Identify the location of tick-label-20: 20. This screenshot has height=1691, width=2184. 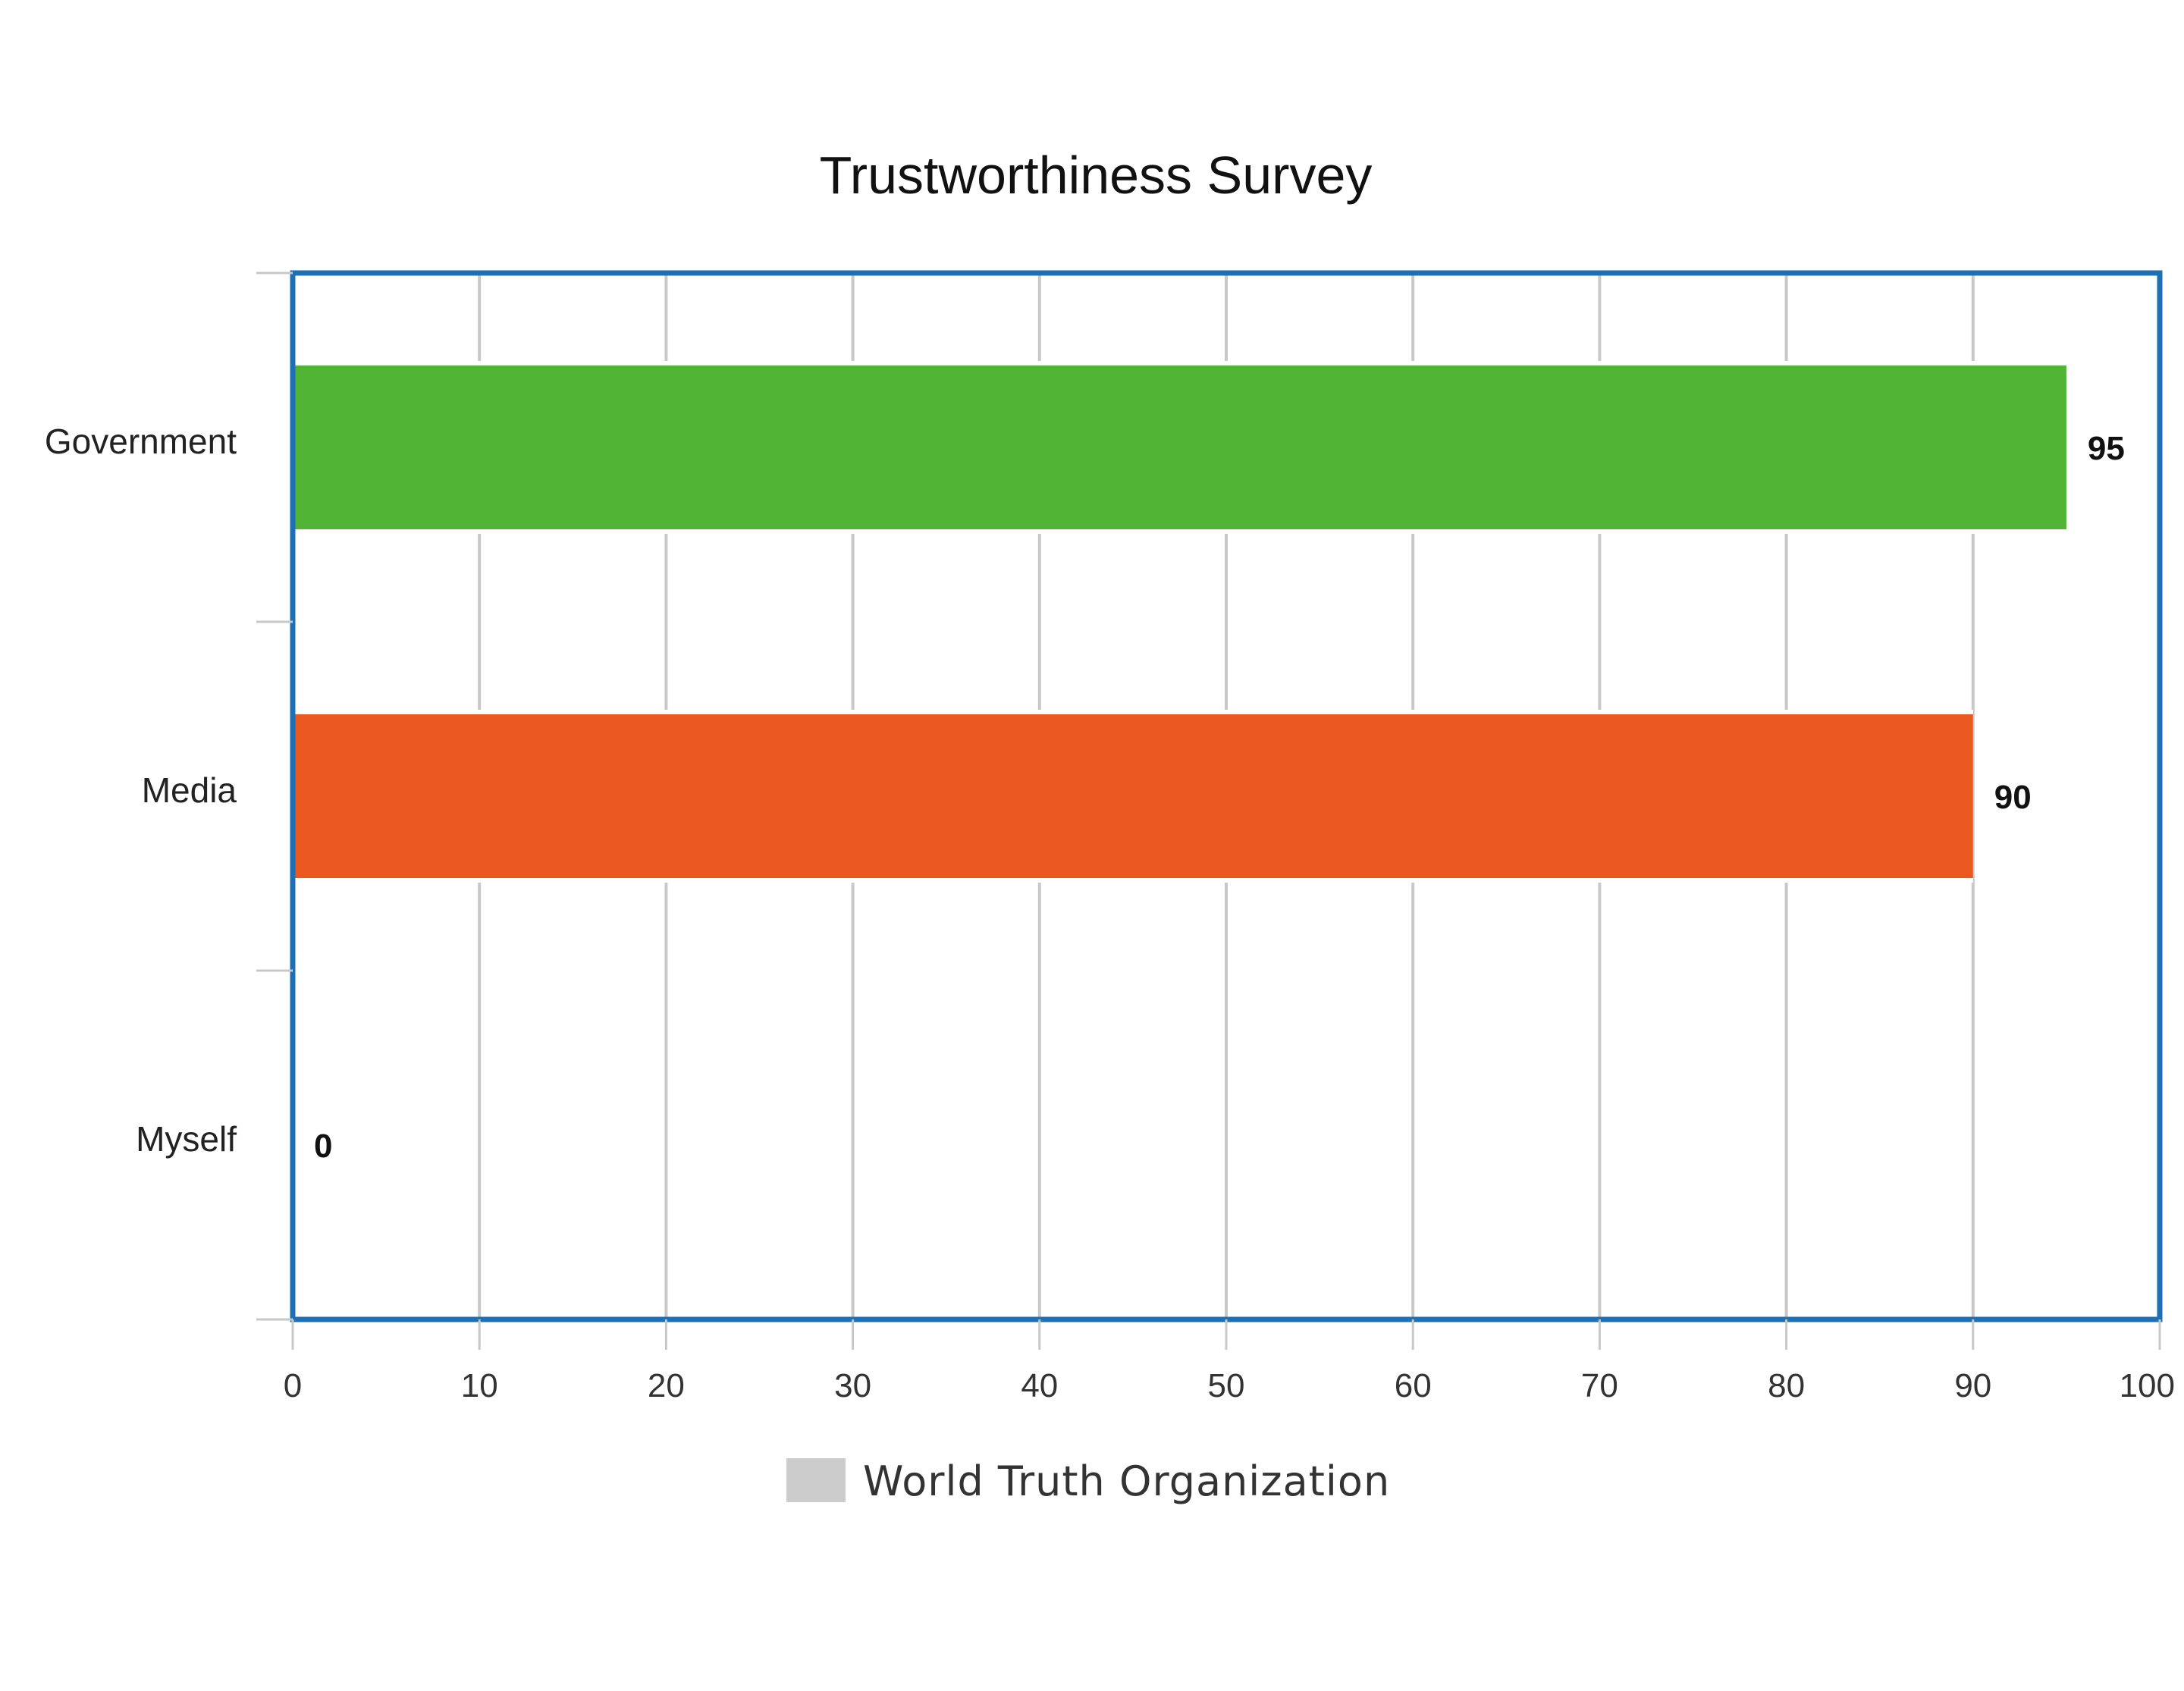
(666, 1385).